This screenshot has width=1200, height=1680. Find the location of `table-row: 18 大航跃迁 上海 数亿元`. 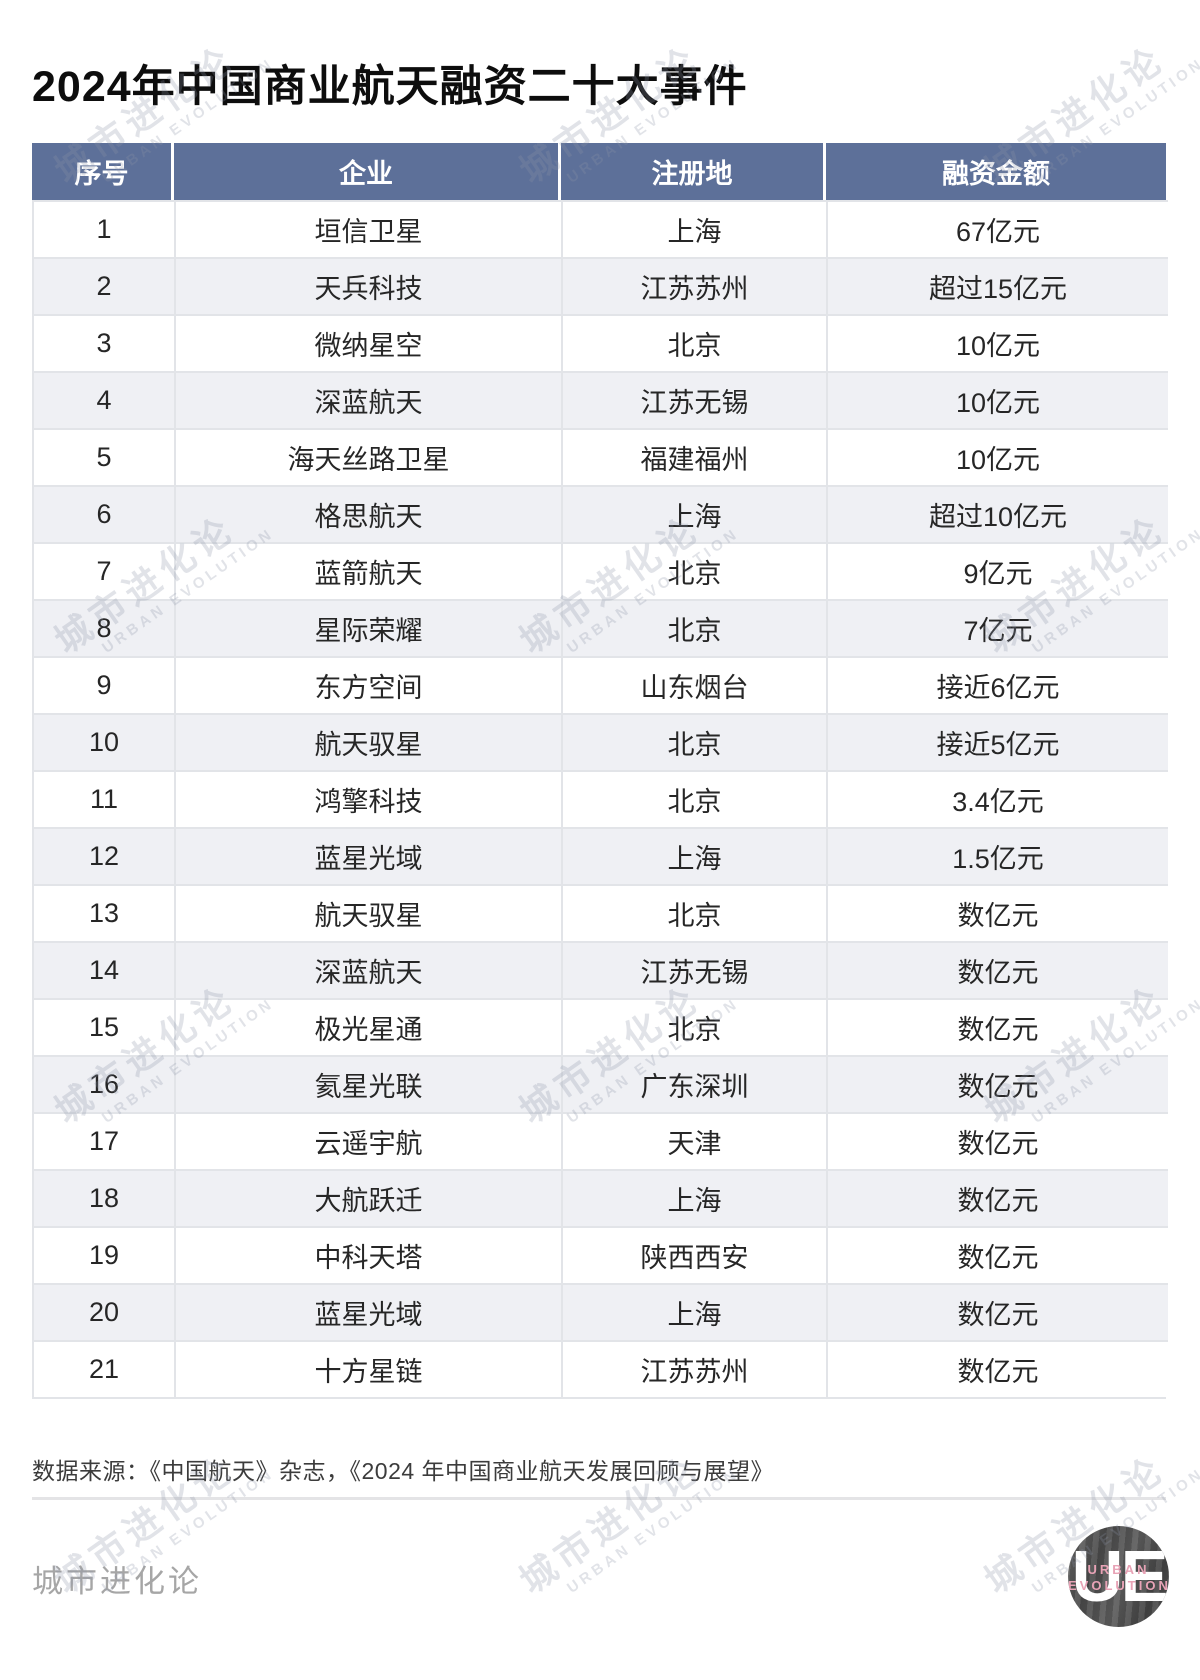

table-row: 18 大航跃迁 上海 数亿元 is located at coordinates (601, 1197).